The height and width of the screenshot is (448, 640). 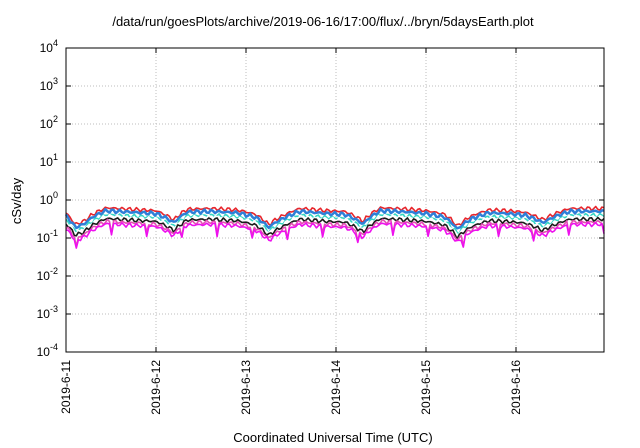 What do you see at coordinates (47, 350) in the screenshot?
I see `y-tick-label: 10⁻⁴` at bounding box center [47, 350].